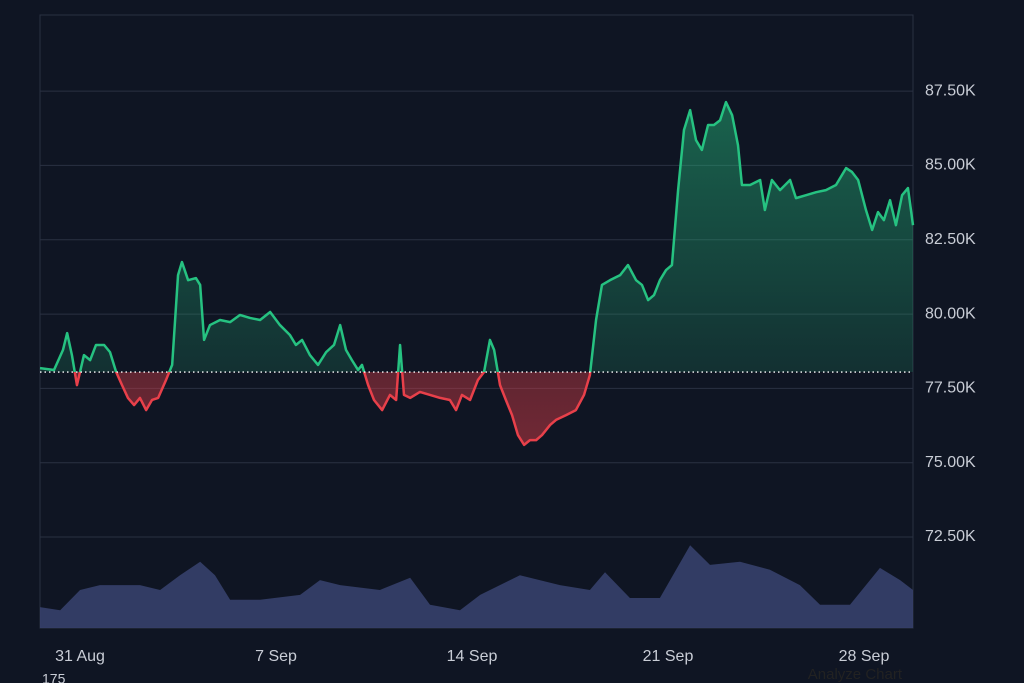 The height and width of the screenshot is (683, 1024). What do you see at coordinates (332, 408) in the screenshot?
I see `area-down` at bounding box center [332, 408].